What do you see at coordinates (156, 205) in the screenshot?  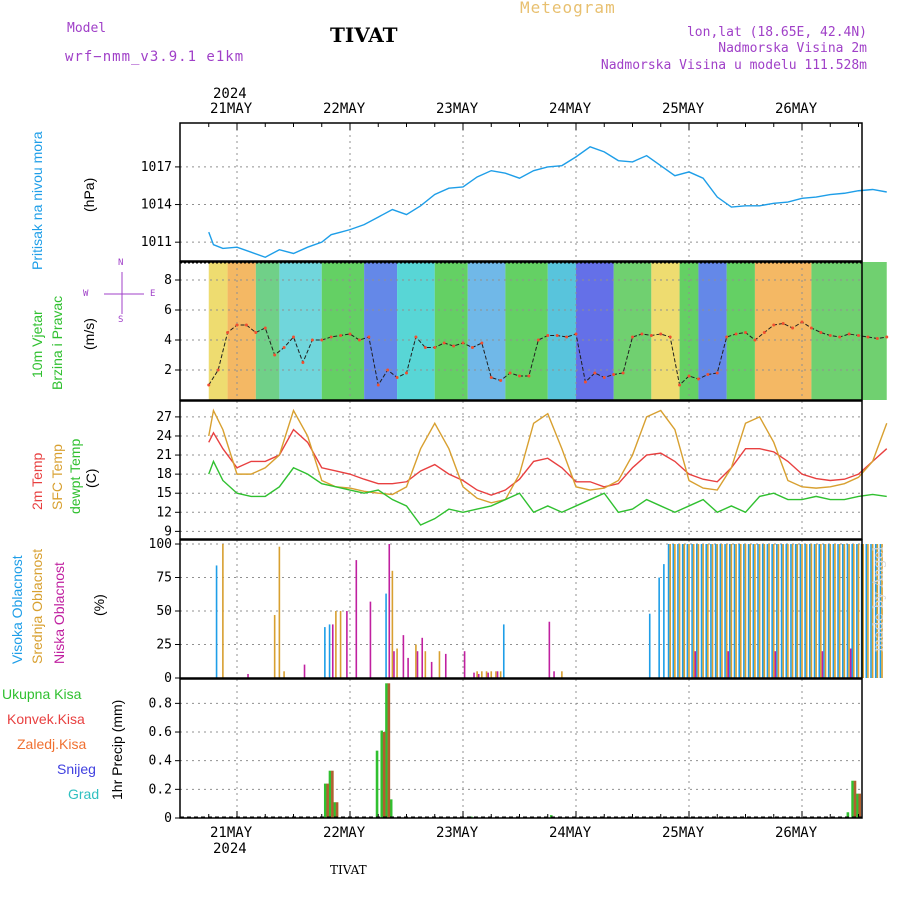 I see `ytick-label-0-1: 1014` at bounding box center [156, 205].